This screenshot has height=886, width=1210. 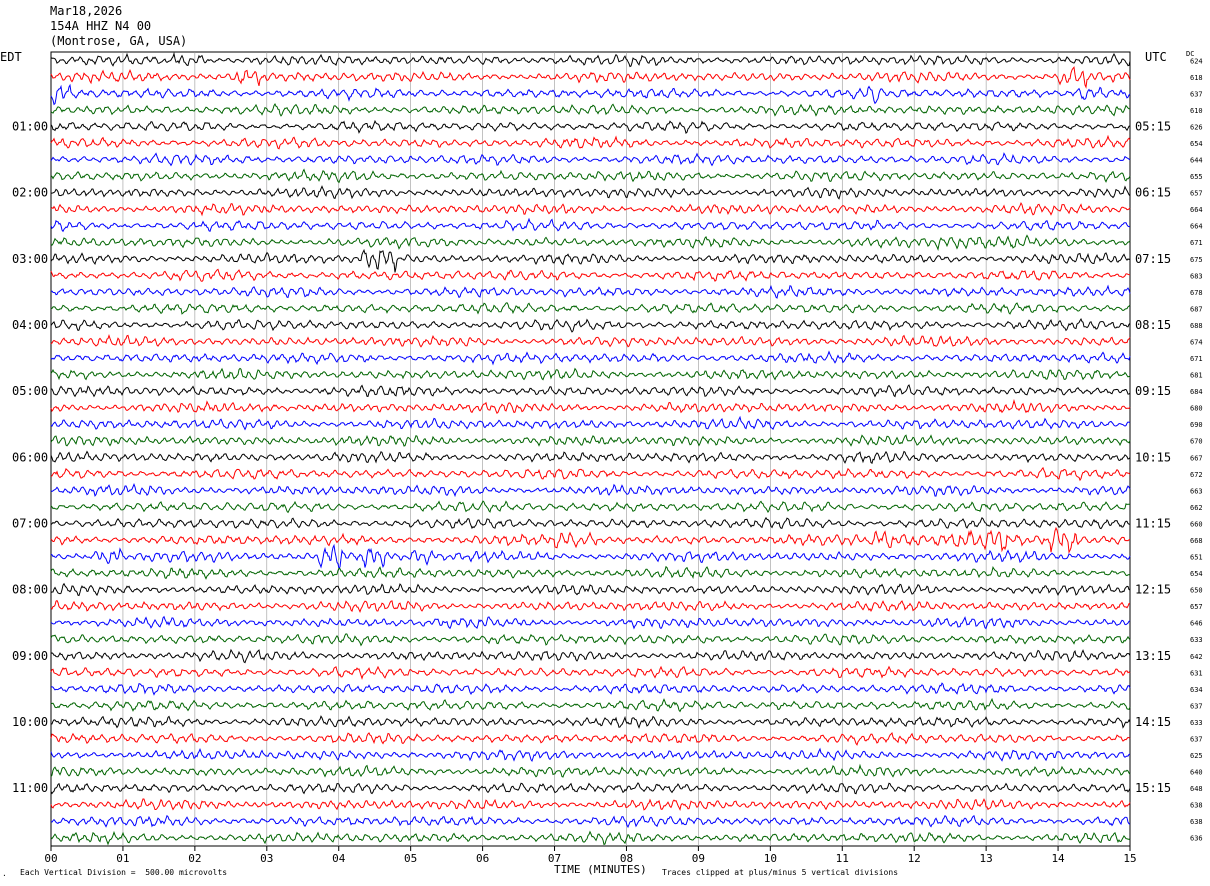 What do you see at coordinates (1196, 111) in the screenshot?
I see `dc-offset-label: 610` at bounding box center [1196, 111].